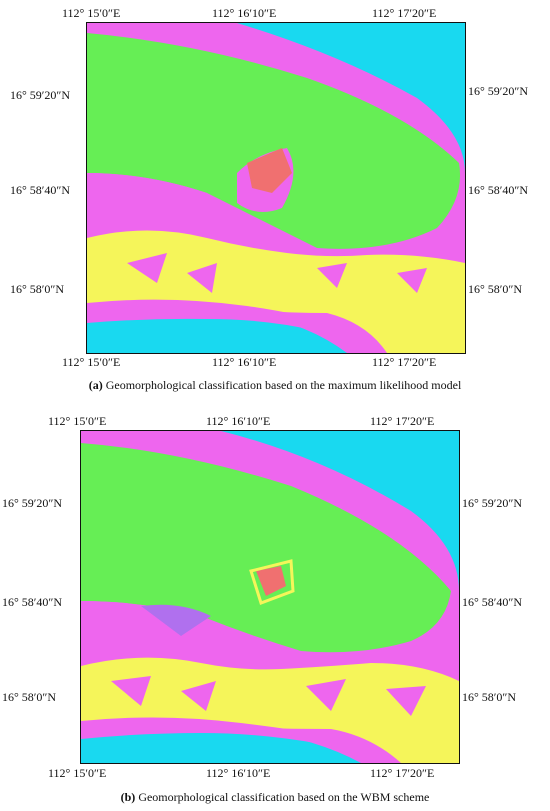 The width and height of the screenshot is (550, 811). Describe the element at coordinates (128, 797) in the screenshot. I see `caption-label: (b)` at that location.